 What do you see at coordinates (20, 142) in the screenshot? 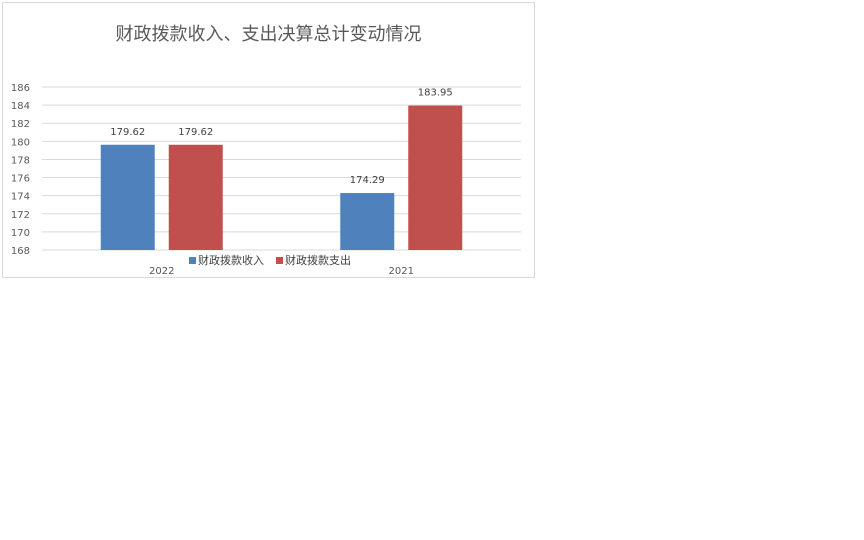
I see `y-tick-label: 180` at bounding box center [20, 142].